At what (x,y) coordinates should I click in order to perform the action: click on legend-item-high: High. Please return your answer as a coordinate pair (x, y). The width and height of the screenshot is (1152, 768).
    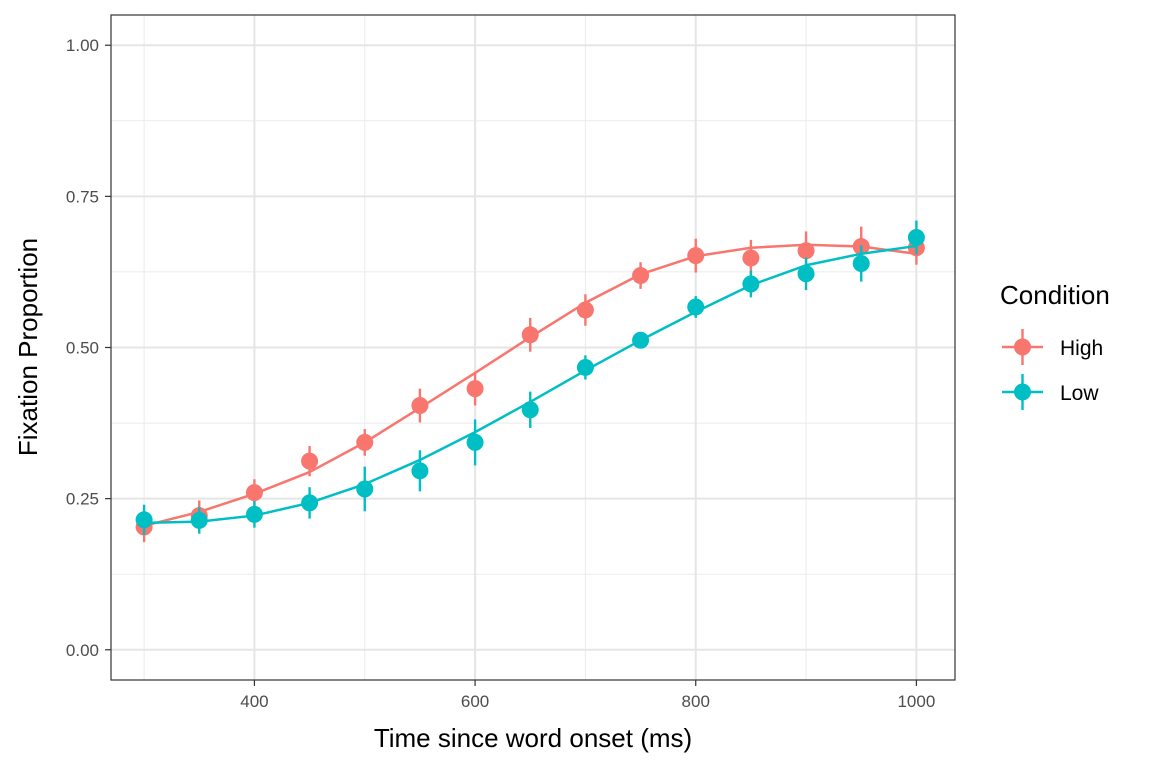
    Looking at the image, I should click on (1052, 347).